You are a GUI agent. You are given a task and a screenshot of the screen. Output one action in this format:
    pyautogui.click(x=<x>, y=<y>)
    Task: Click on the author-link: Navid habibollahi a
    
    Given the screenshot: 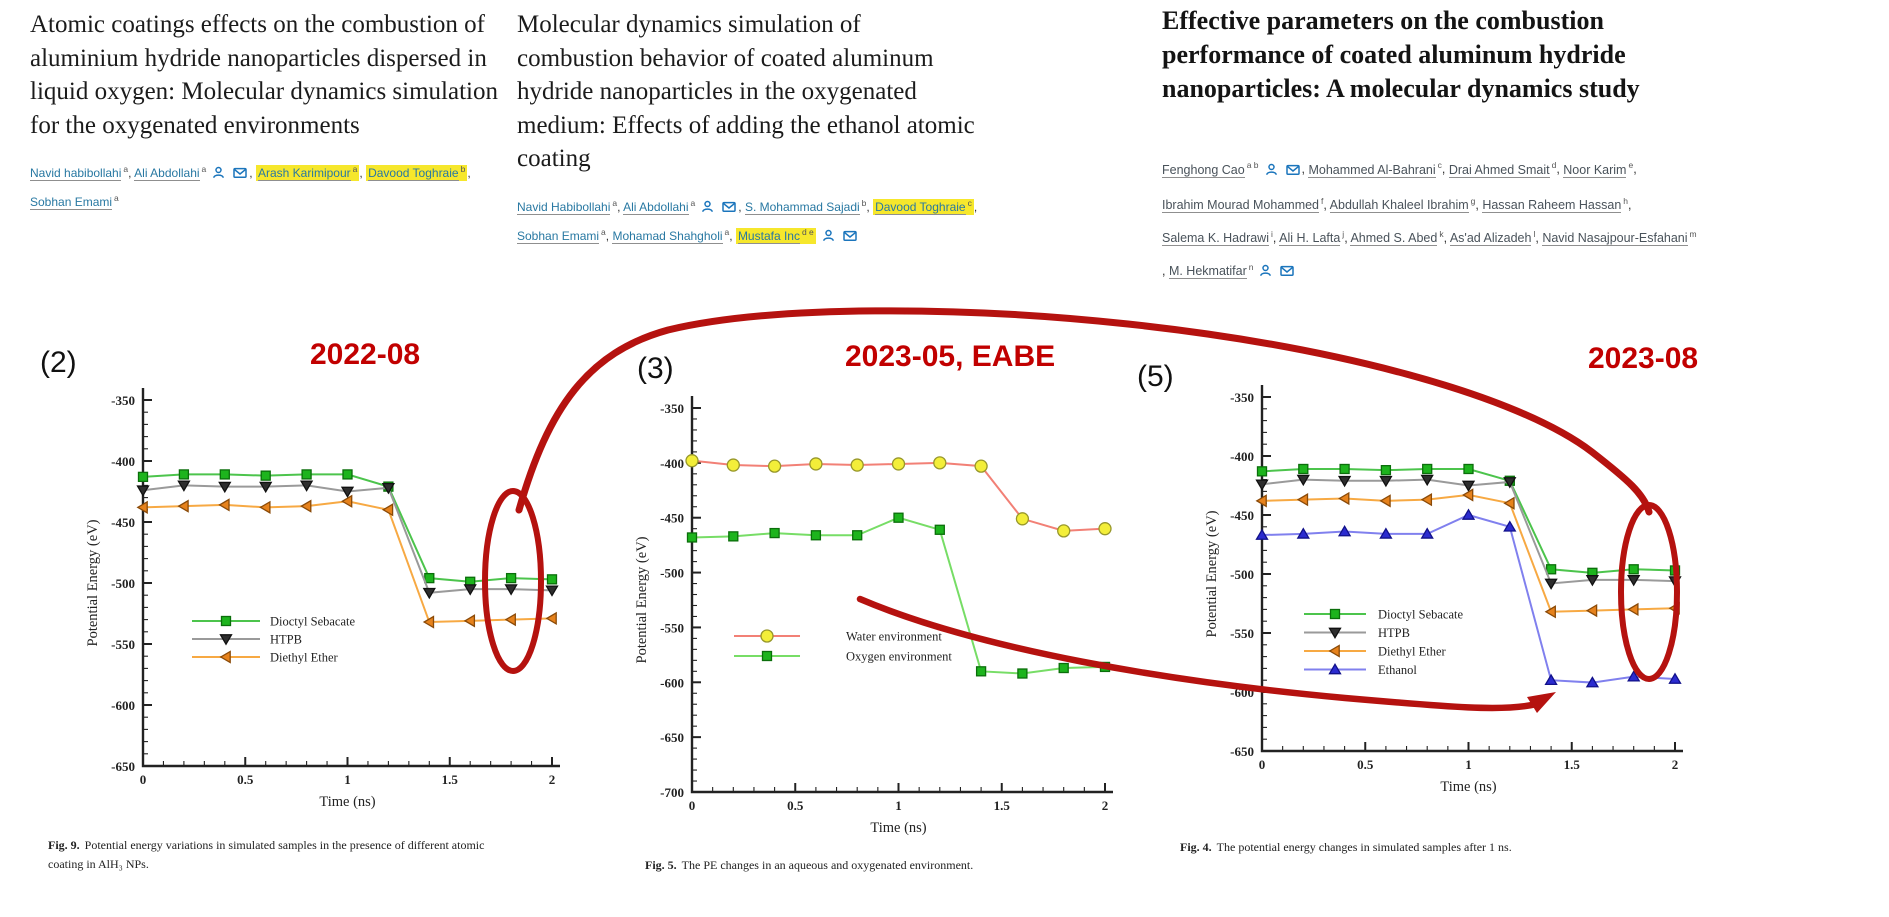 What is the action you would take?
    pyautogui.click(x=79, y=172)
    